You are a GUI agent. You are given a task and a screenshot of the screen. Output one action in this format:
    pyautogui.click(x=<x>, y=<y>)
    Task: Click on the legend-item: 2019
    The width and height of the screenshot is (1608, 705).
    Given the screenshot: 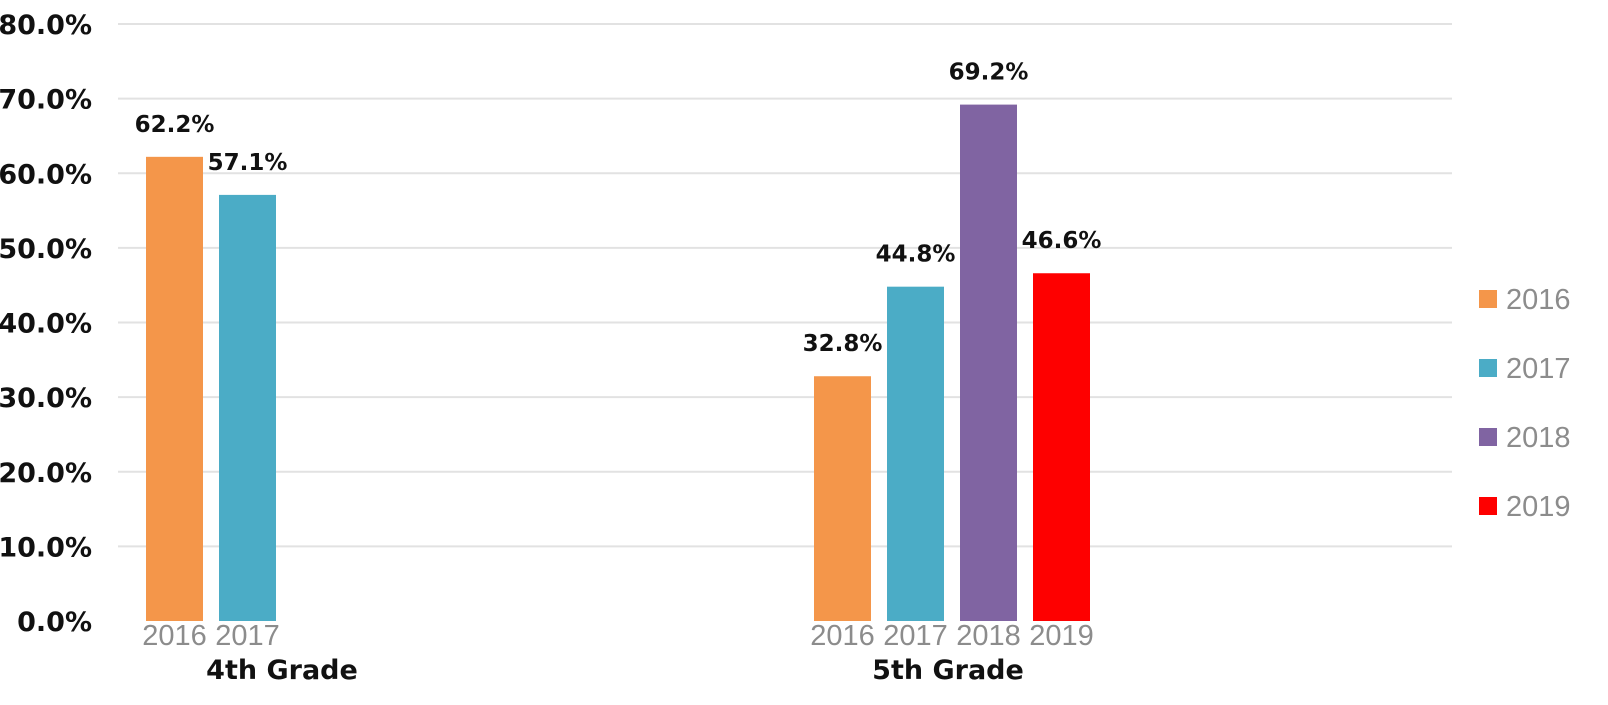 What is the action you would take?
    pyautogui.click(x=1525, y=507)
    